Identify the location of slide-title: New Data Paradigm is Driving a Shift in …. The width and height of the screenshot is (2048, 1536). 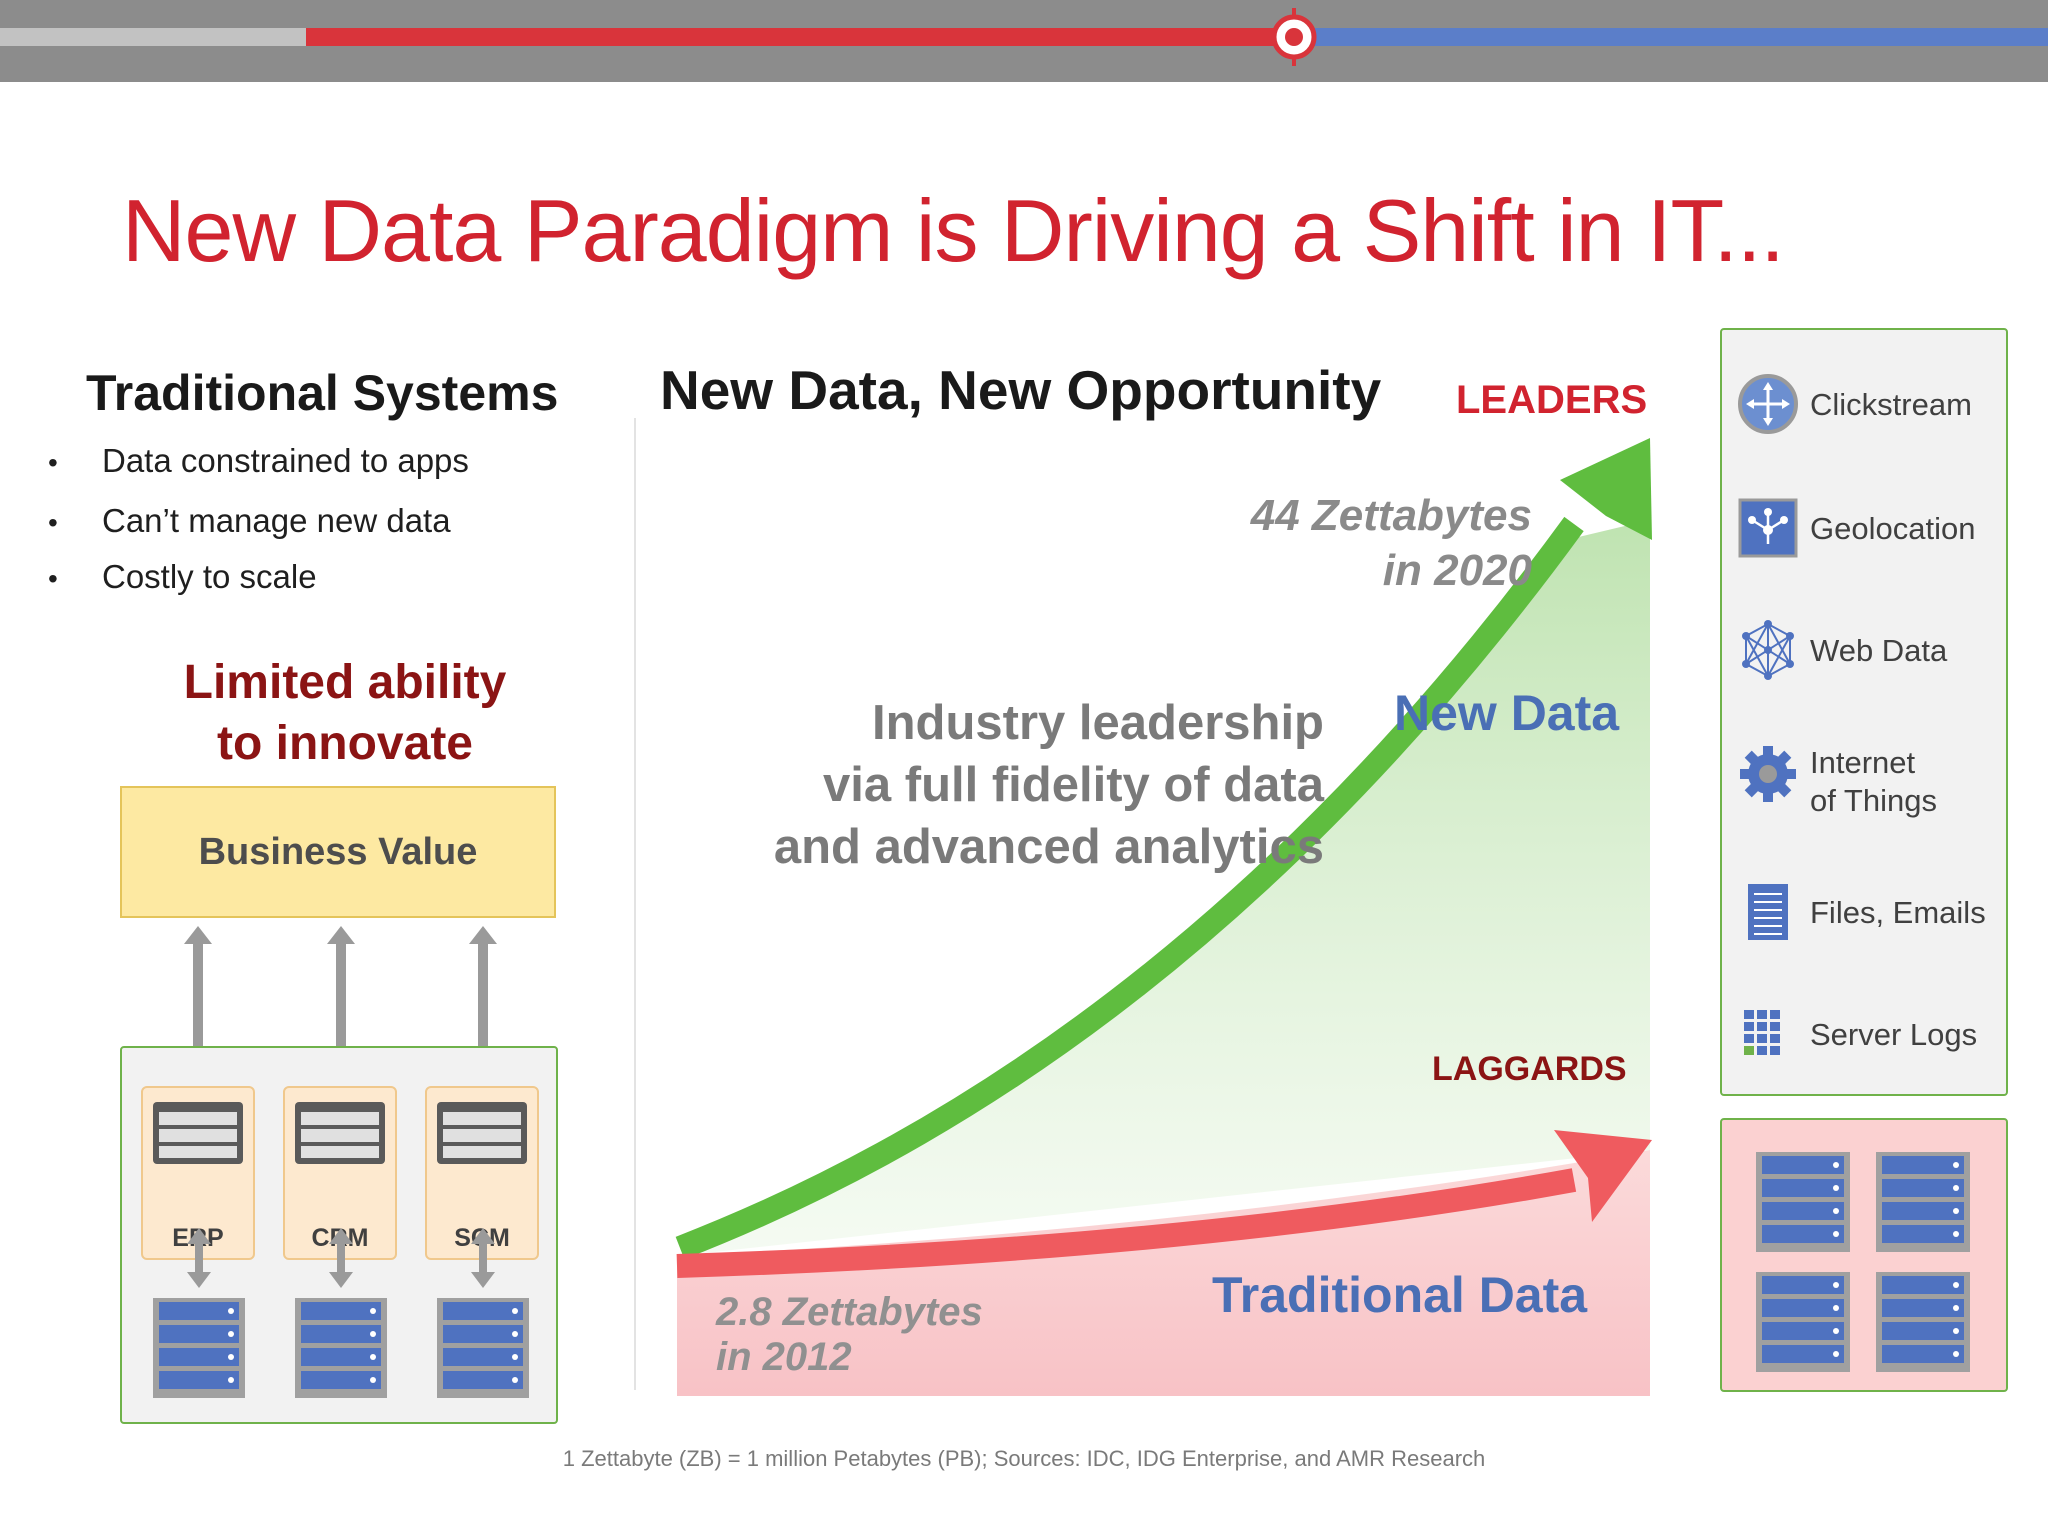
(953, 230).